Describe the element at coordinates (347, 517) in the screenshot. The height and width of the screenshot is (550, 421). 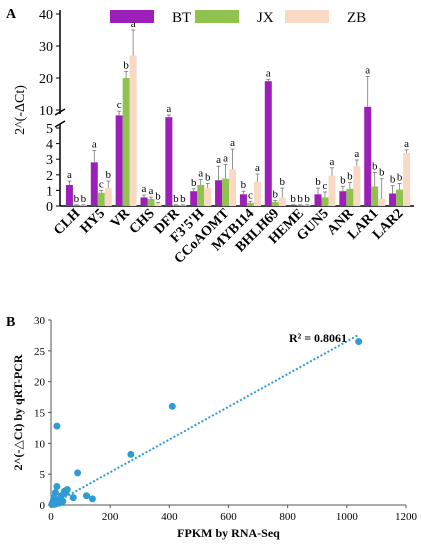
I see `x-tick-label: 1000` at that location.